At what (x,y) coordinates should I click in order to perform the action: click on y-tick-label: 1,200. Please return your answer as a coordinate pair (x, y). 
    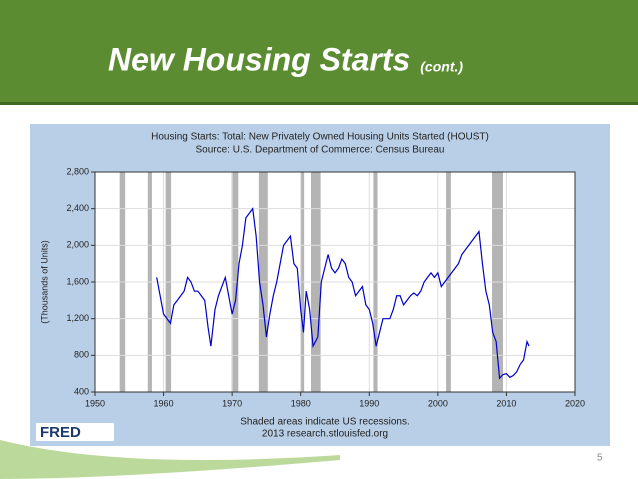
    Looking at the image, I should click on (77, 318).